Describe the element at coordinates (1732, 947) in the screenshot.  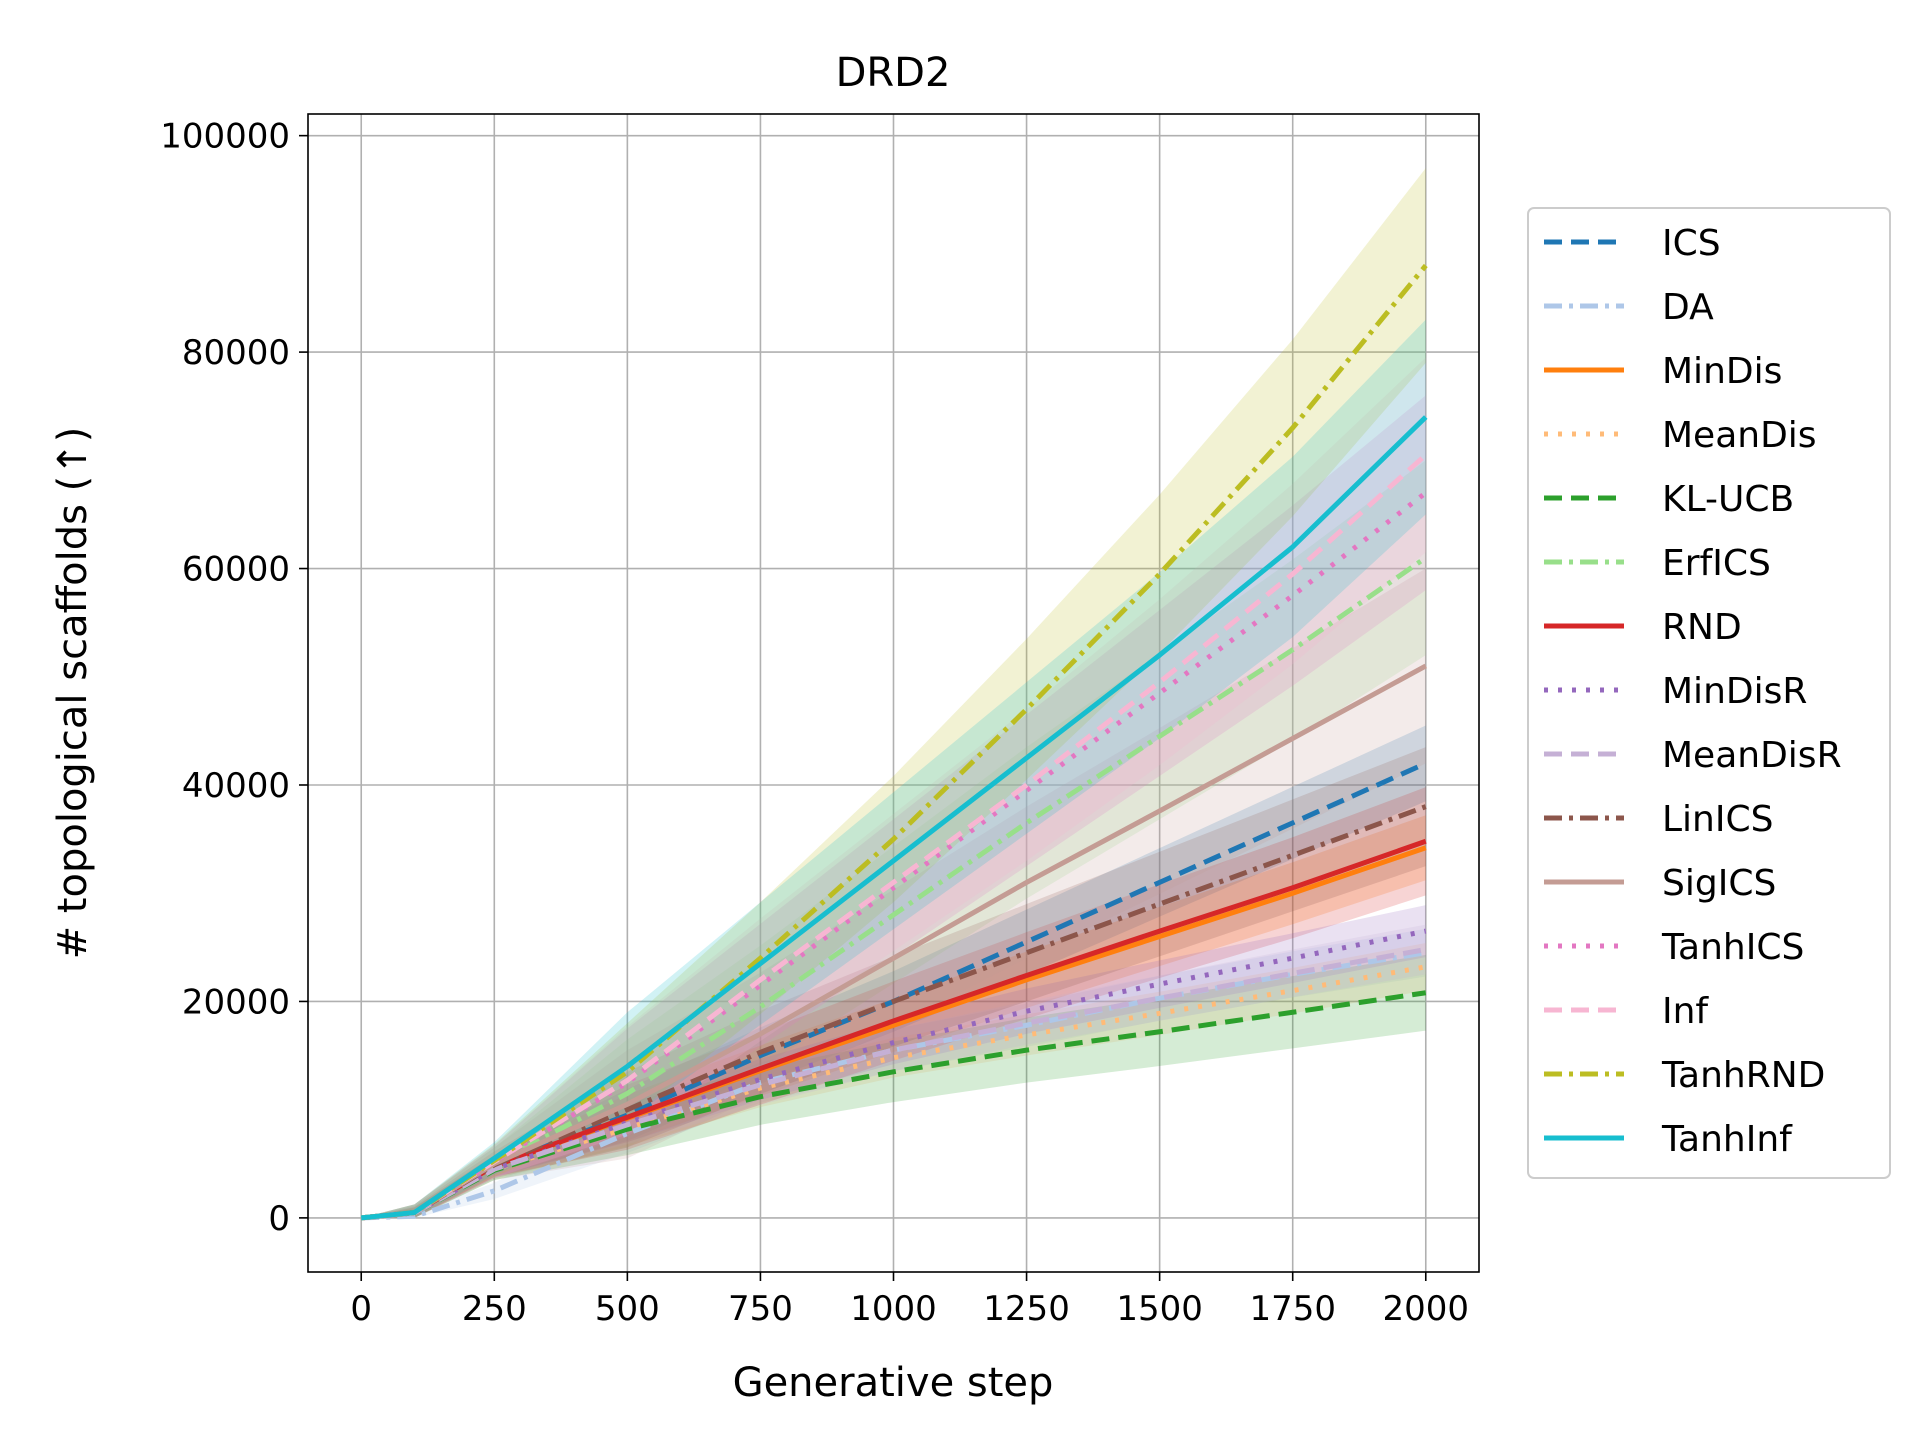
I see `legend-label-tanhics: TanhICS` at that location.